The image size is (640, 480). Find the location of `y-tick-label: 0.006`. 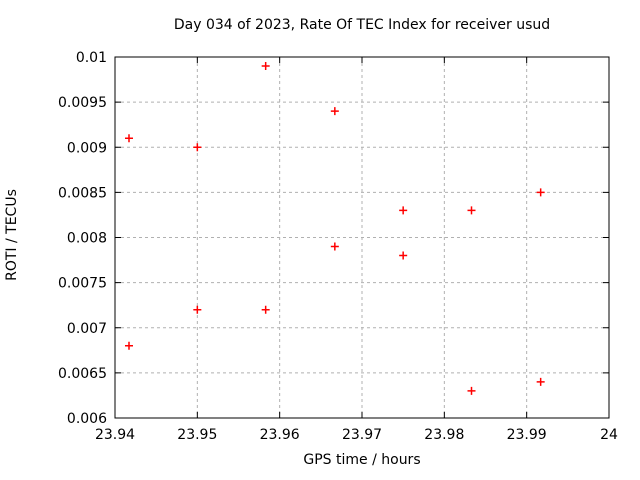

y-tick-label: 0.006 is located at coordinates (87, 419).